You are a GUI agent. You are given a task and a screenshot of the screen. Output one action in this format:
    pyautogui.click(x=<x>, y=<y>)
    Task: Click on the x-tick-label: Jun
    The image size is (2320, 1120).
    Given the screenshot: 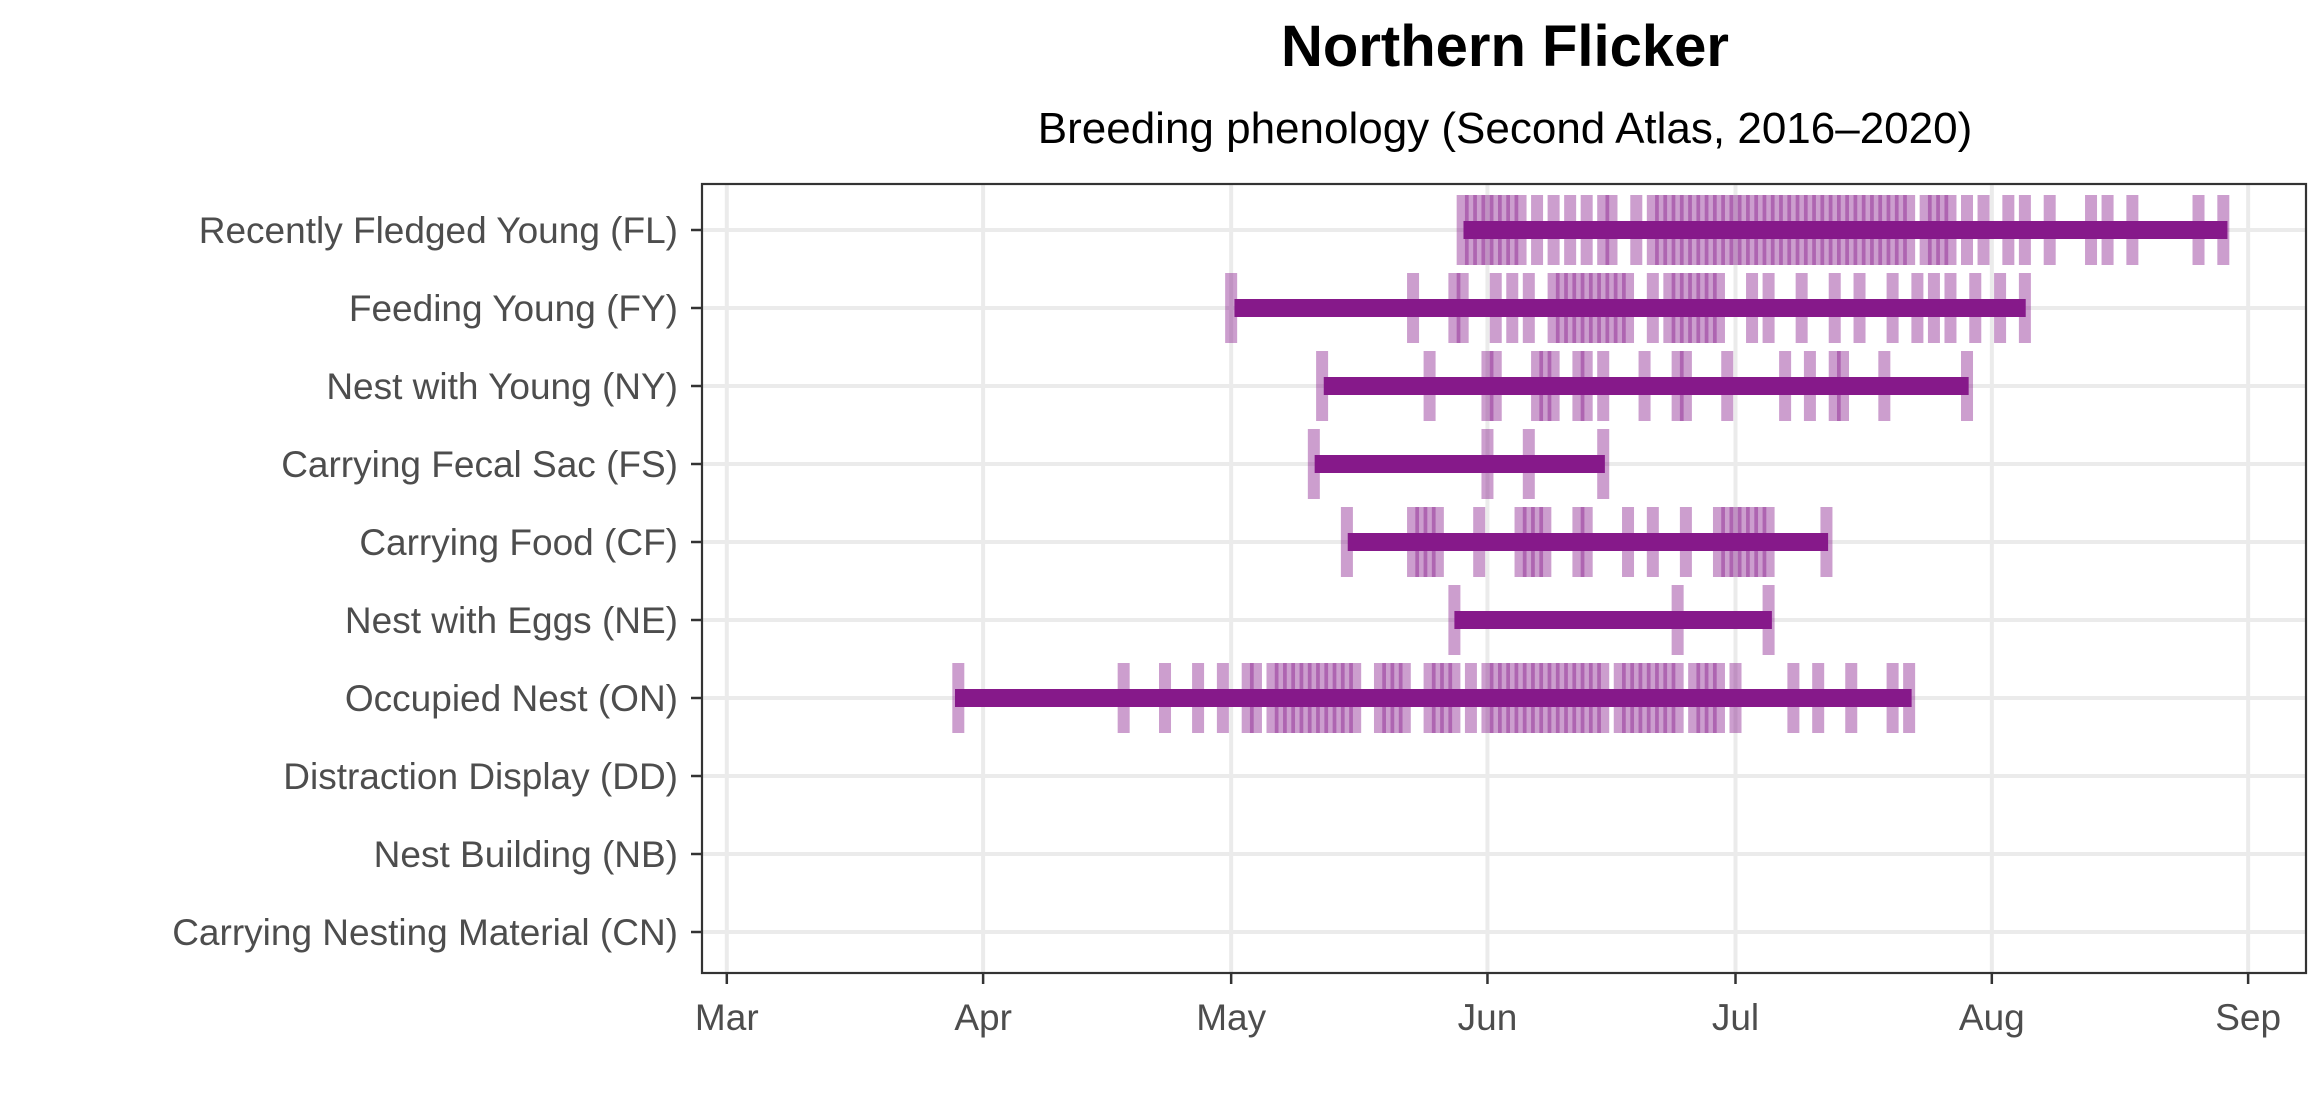 What is the action you would take?
    pyautogui.click(x=1488, y=1017)
    